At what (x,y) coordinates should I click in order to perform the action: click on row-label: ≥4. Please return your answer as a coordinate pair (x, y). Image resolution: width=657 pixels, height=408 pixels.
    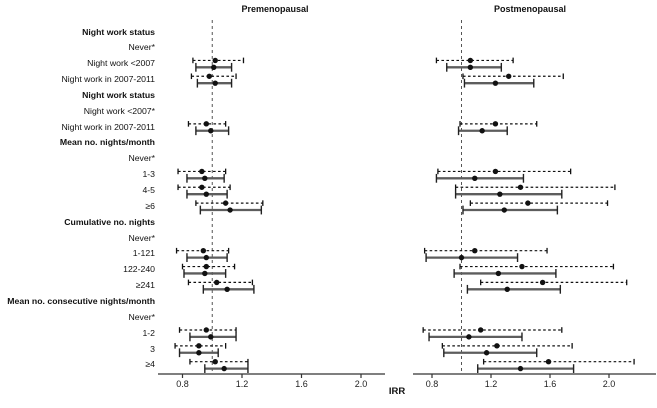
    Looking at the image, I should click on (150, 364).